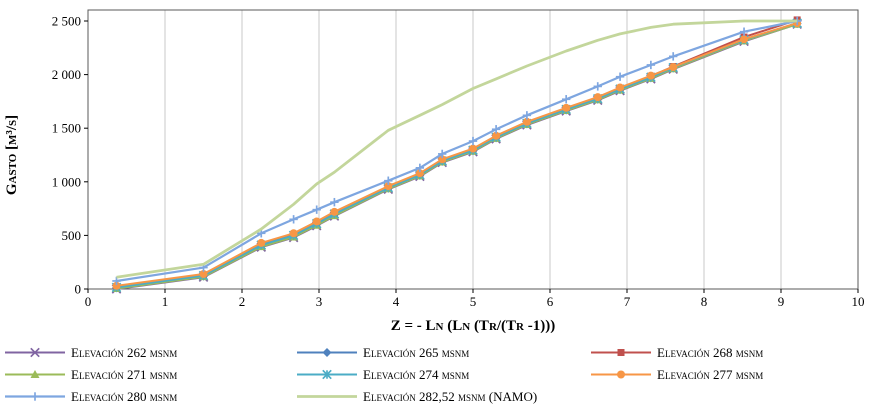  I want to click on y-axis-title: Gasto [m³/s], so click(12, 155).